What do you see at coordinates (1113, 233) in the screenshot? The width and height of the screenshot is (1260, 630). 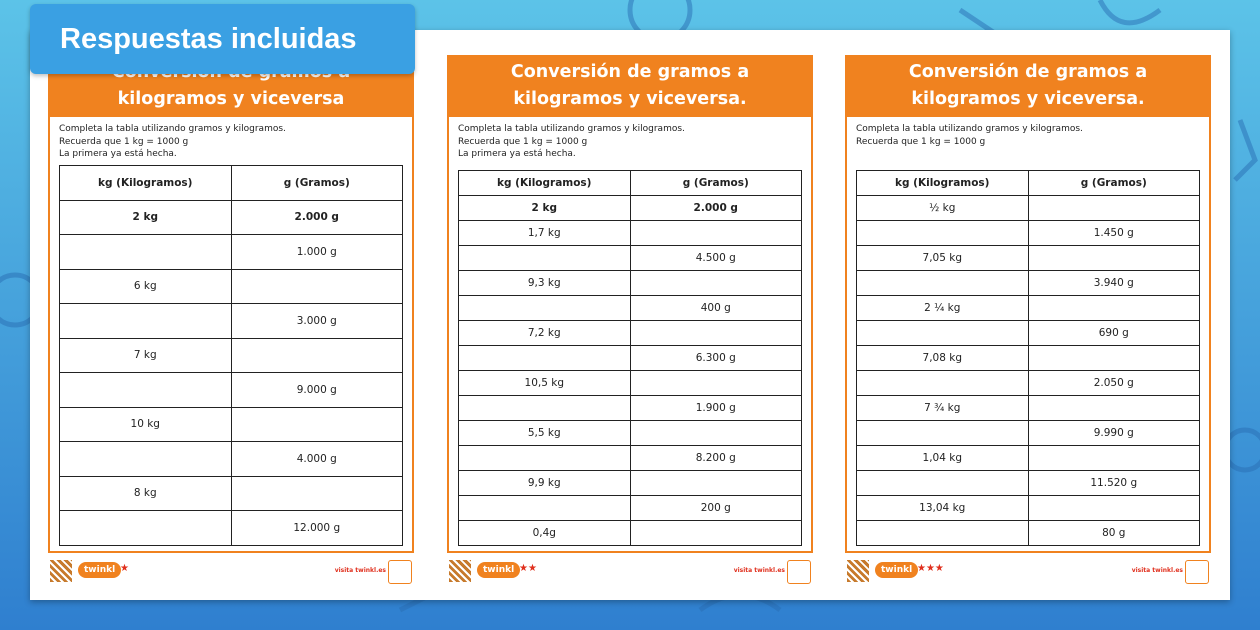 I see `table-cell: 1.450 g` at bounding box center [1113, 233].